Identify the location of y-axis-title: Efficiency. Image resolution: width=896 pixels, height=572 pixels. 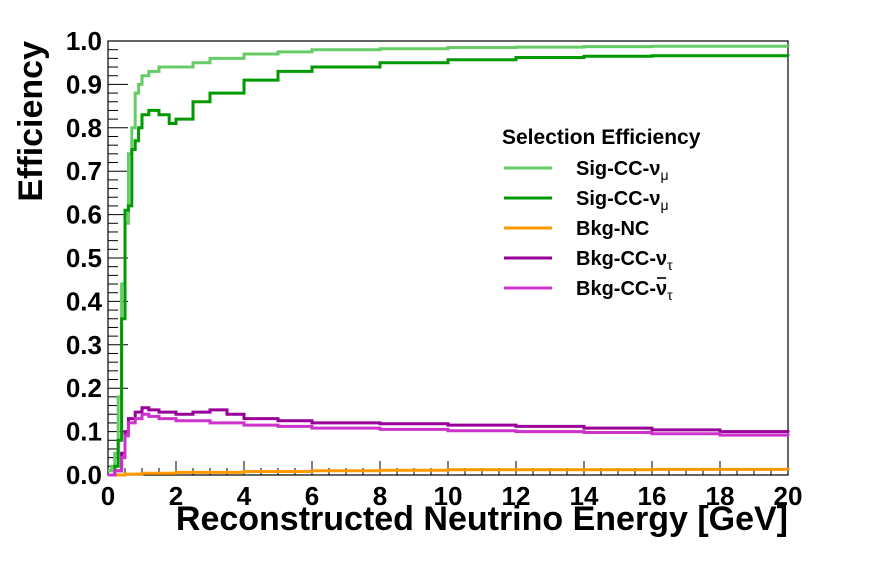
(31, 121).